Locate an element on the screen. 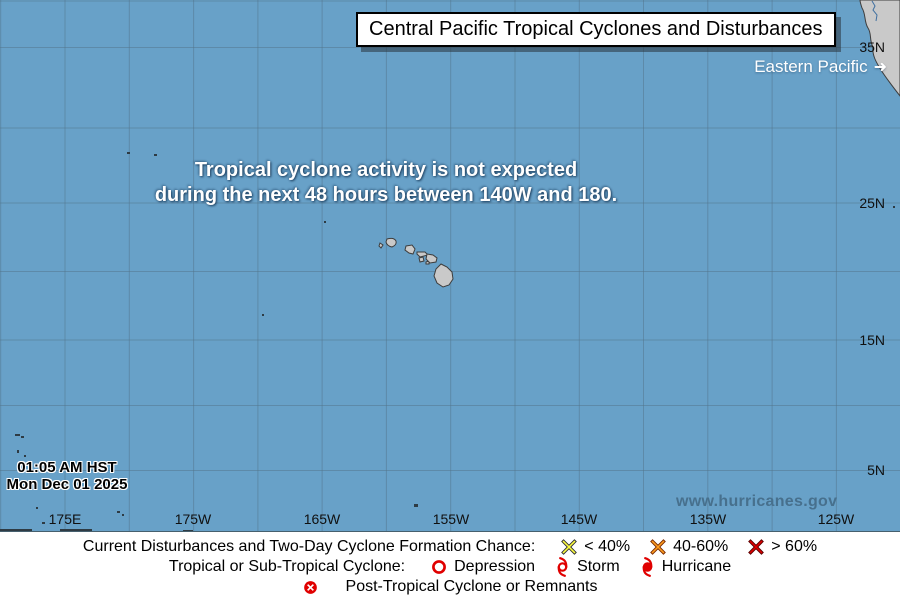  lon-label-155w: 155W is located at coordinates (451, 519).